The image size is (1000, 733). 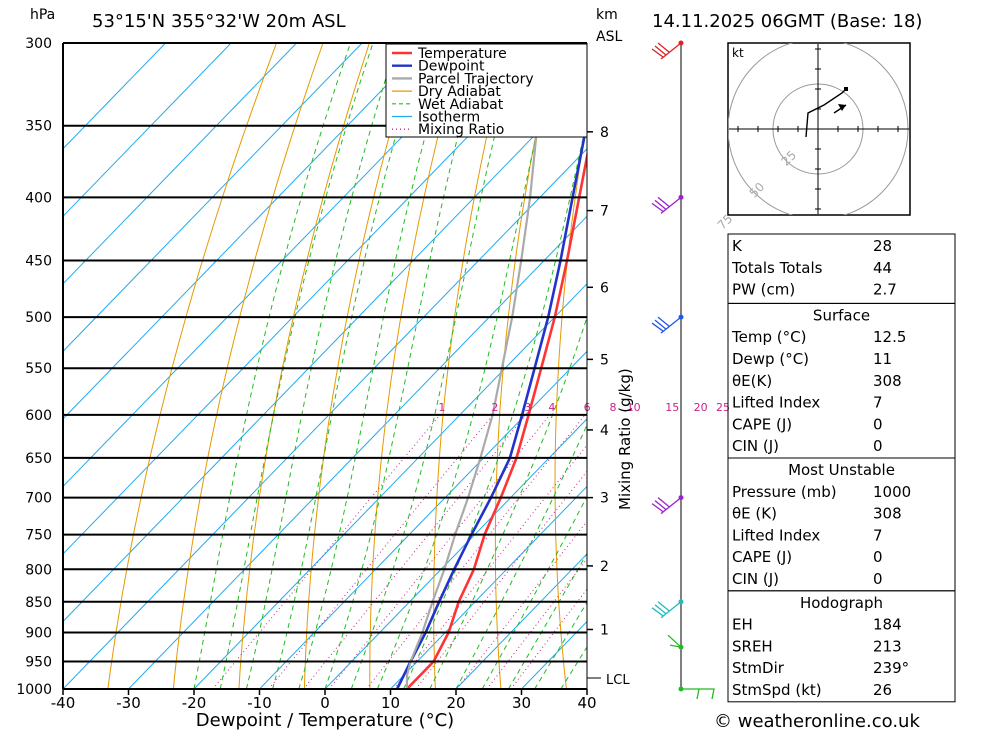 I want to click on table-section-title: Surface, so click(x=841, y=315).